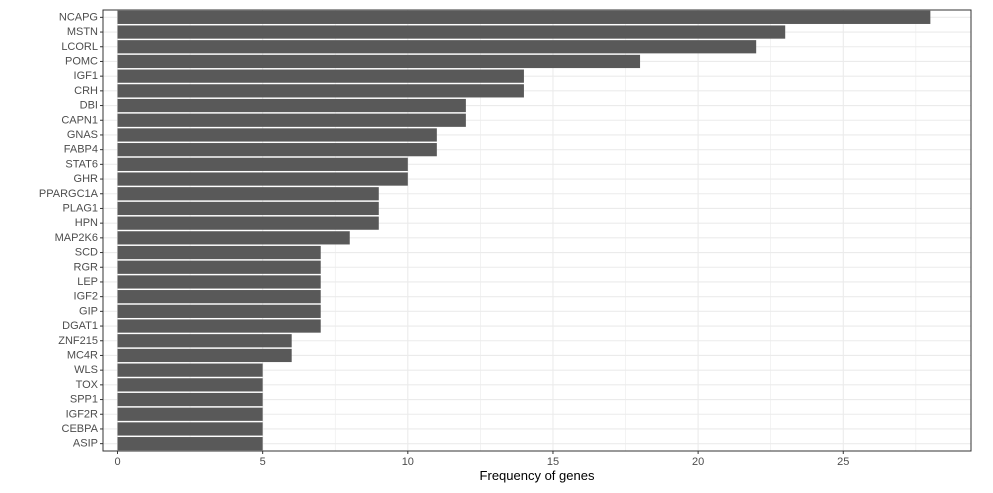 Image resolution: width=993 pixels, height=493 pixels. Describe the element at coordinates (524, 17) in the screenshot. I see `bar-ncapg` at that location.